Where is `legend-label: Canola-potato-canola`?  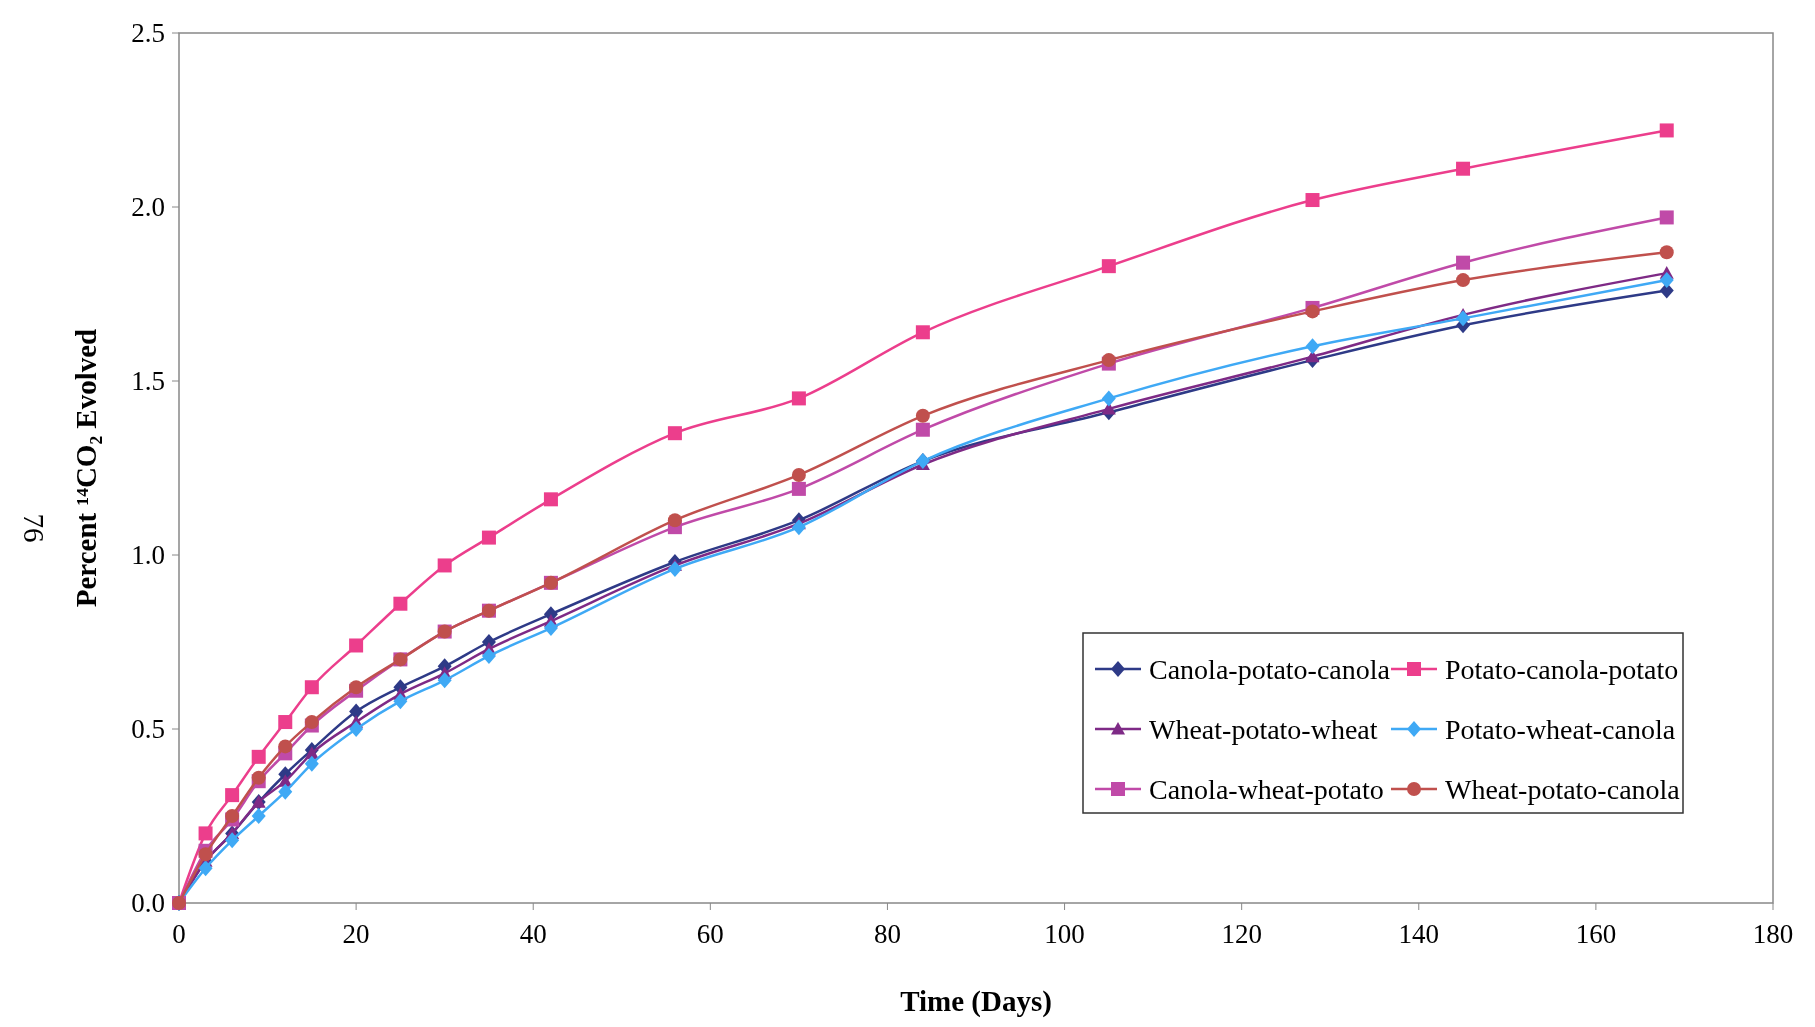 legend-label: Canola-potato-canola is located at coordinates (1270, 669).